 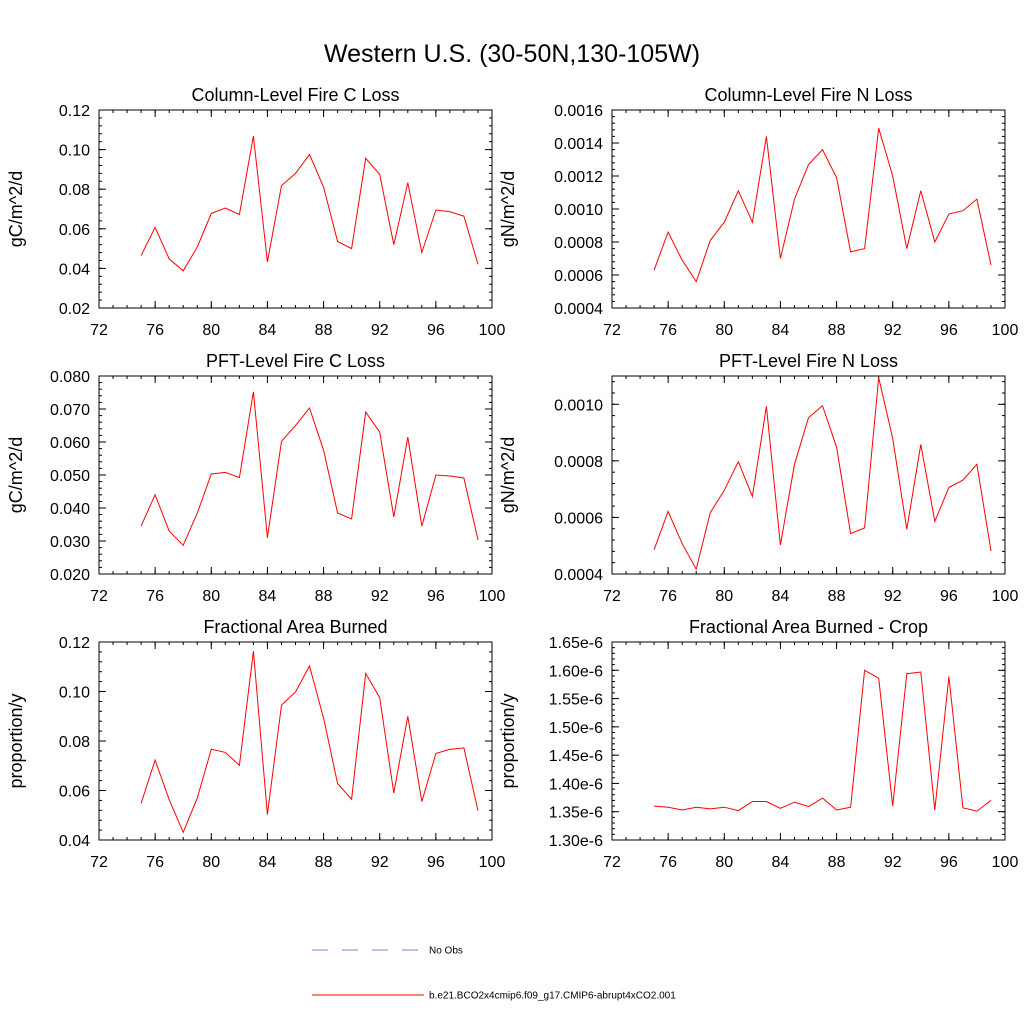 I want to click on y-tick-label: 1.30e-6, so click(x=576, y=841).